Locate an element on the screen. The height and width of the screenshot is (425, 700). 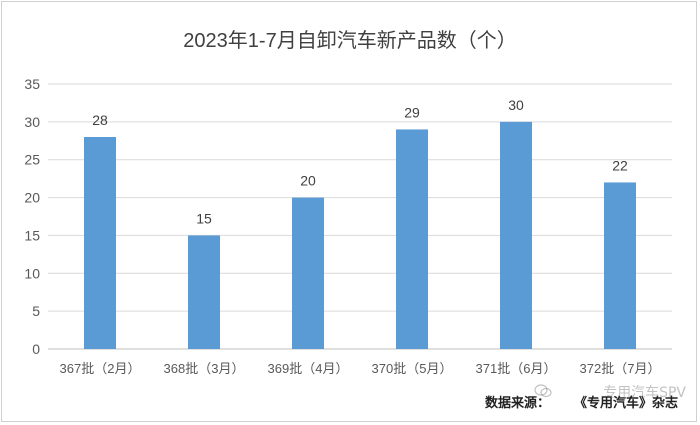
y-tick-label: 30 is located at coordinates (32, 122).